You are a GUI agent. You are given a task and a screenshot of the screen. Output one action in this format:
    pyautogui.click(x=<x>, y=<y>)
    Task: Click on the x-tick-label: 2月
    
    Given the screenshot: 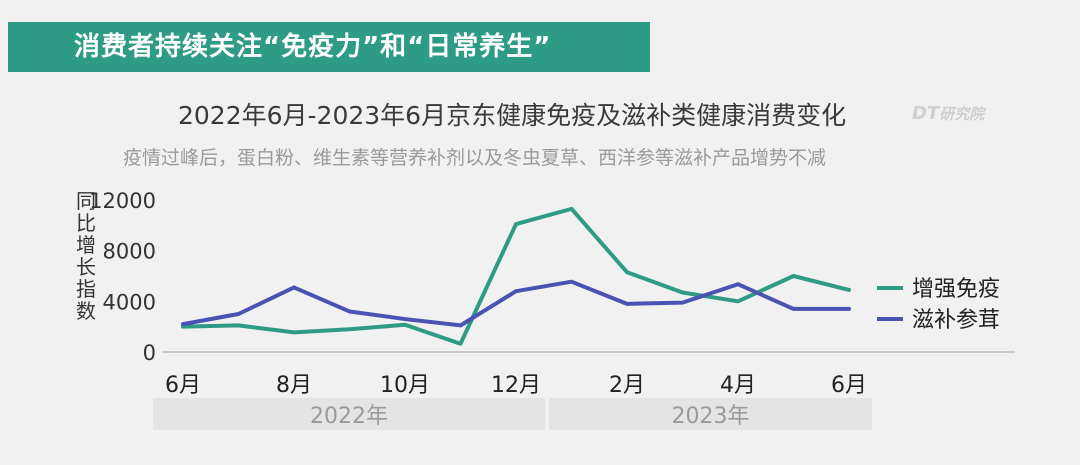 What is the action you would take?
    pyautogui.click(x=627, y=385)
    